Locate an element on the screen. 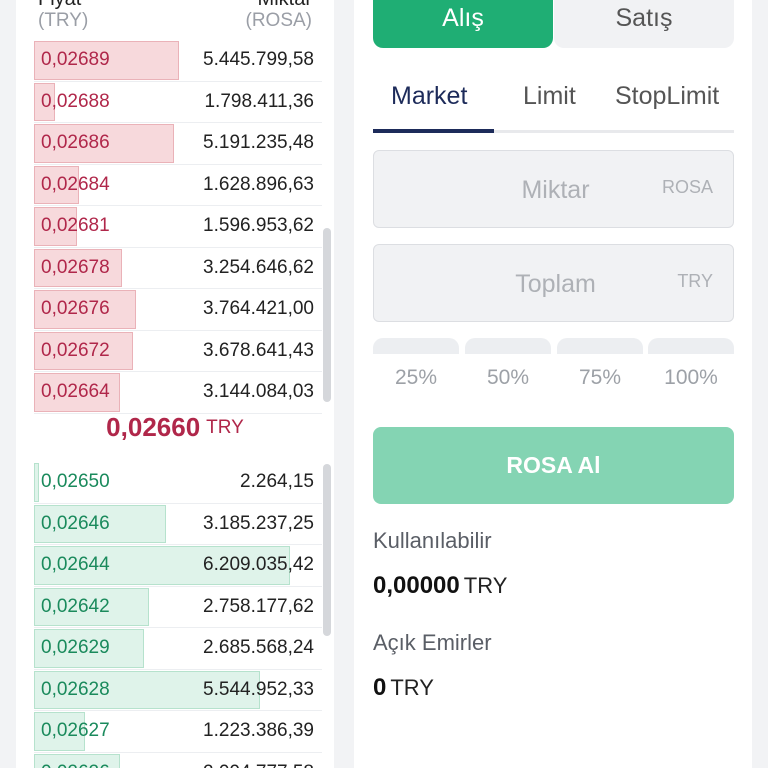 This screenshot has height=768, width=768. row-quantity: 2.264,15 is located at coordinates (277, 481).